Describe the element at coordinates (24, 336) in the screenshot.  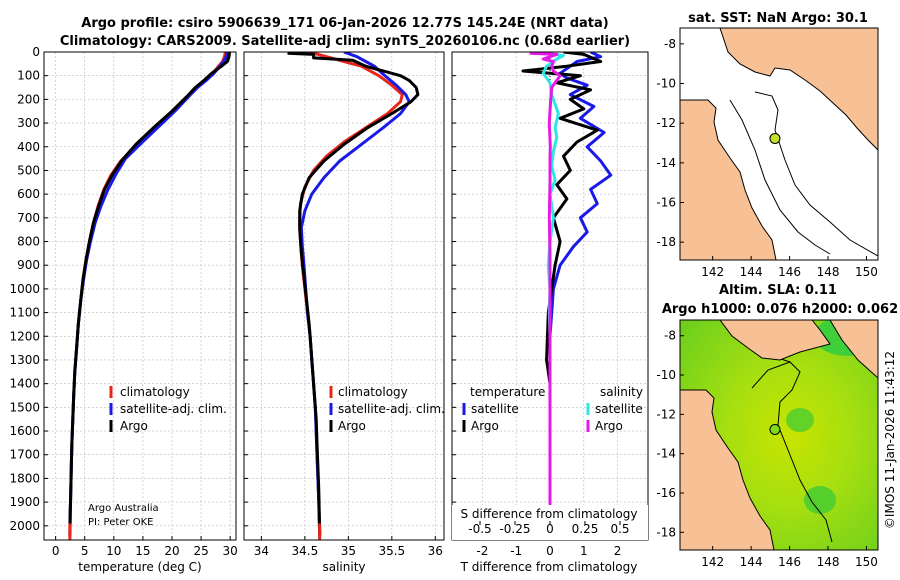
I see `depth-tick-label: 1200` at that location.